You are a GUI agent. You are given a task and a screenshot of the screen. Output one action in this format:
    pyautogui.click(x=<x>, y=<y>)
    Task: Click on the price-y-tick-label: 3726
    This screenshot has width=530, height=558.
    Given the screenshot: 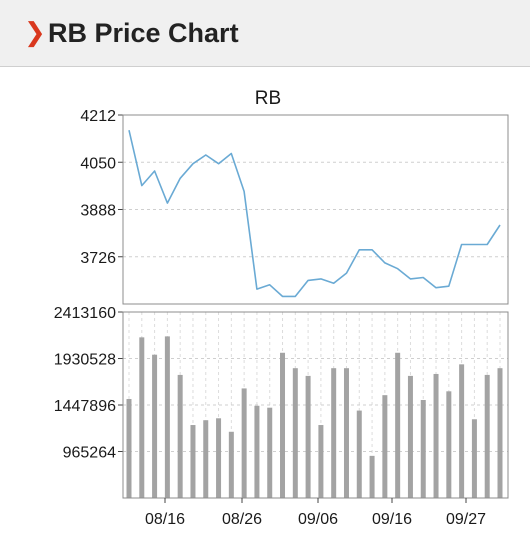 What is the action you would take?
    pyautogui.click(x=98, y=258)
    